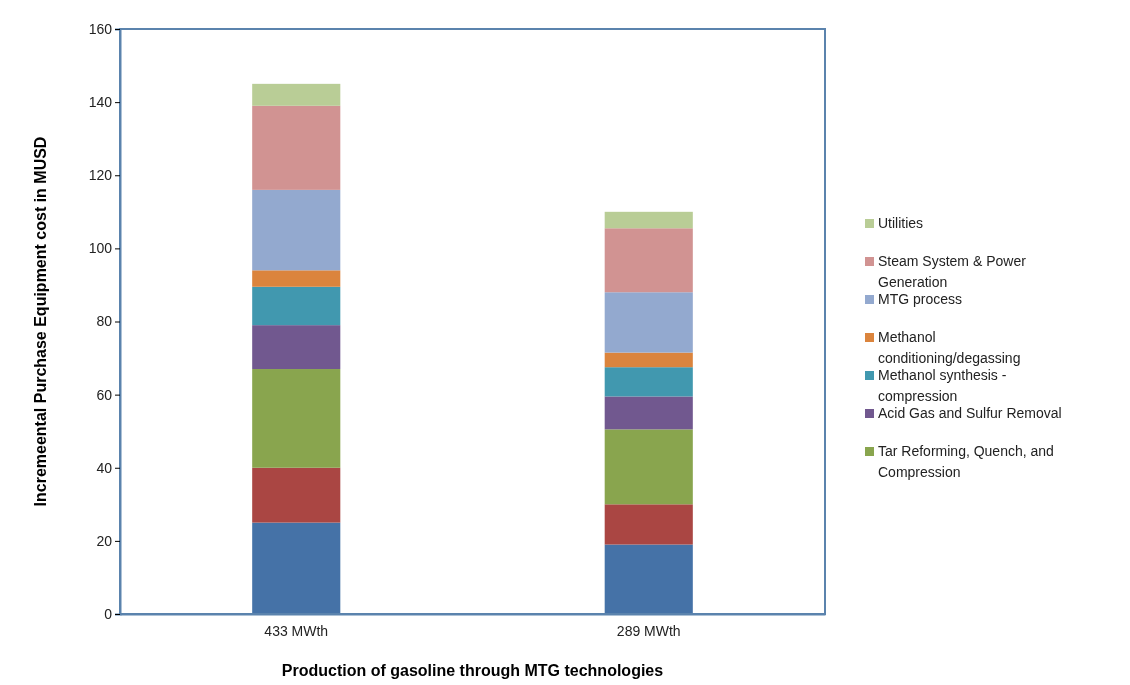 This screenshot has width=1130, height=685. Describe the element at coordinates (100, 102) in the screenshot. I see `y-tick-label: 140` at that location.